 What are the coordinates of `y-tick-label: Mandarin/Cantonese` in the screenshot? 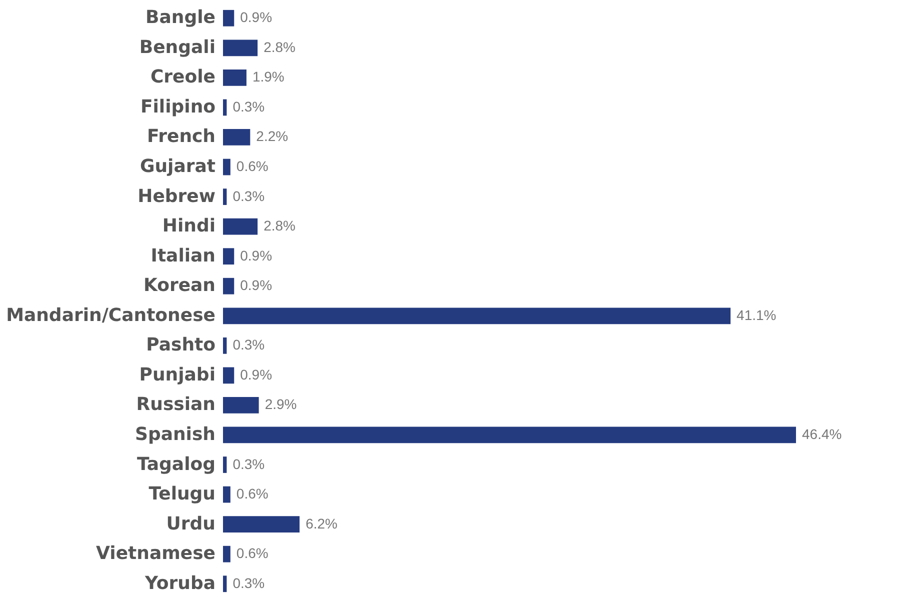 It's located at (111, 315).